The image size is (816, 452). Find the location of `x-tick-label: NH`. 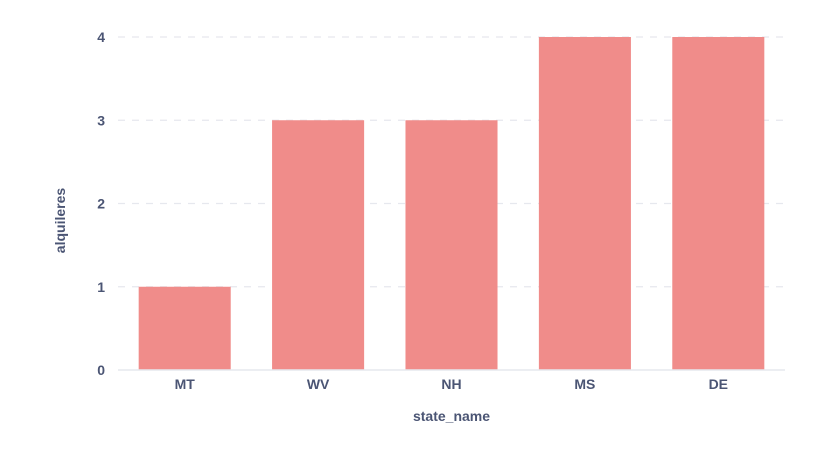

x-tick-label: NH is located at coordinates (451, 384).